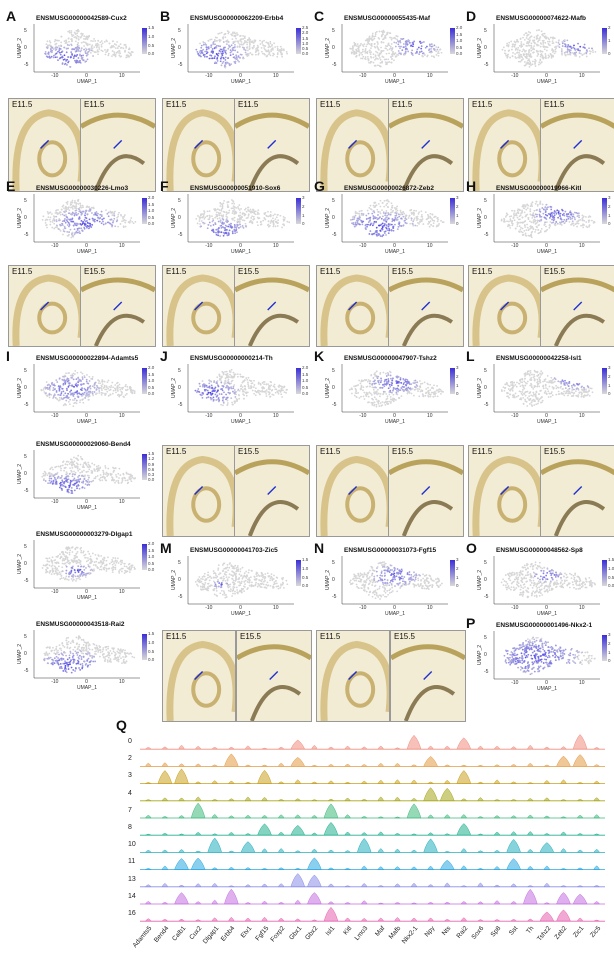  Describe the element at coordinates (202, 152) in the screenshot. I see `tissue-band` at that location.